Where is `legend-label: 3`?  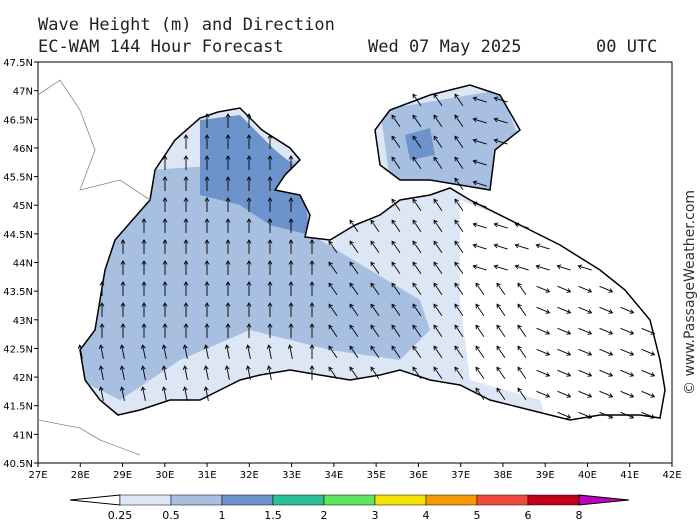
legend-label: 3 is located at coordinates (375, 515).